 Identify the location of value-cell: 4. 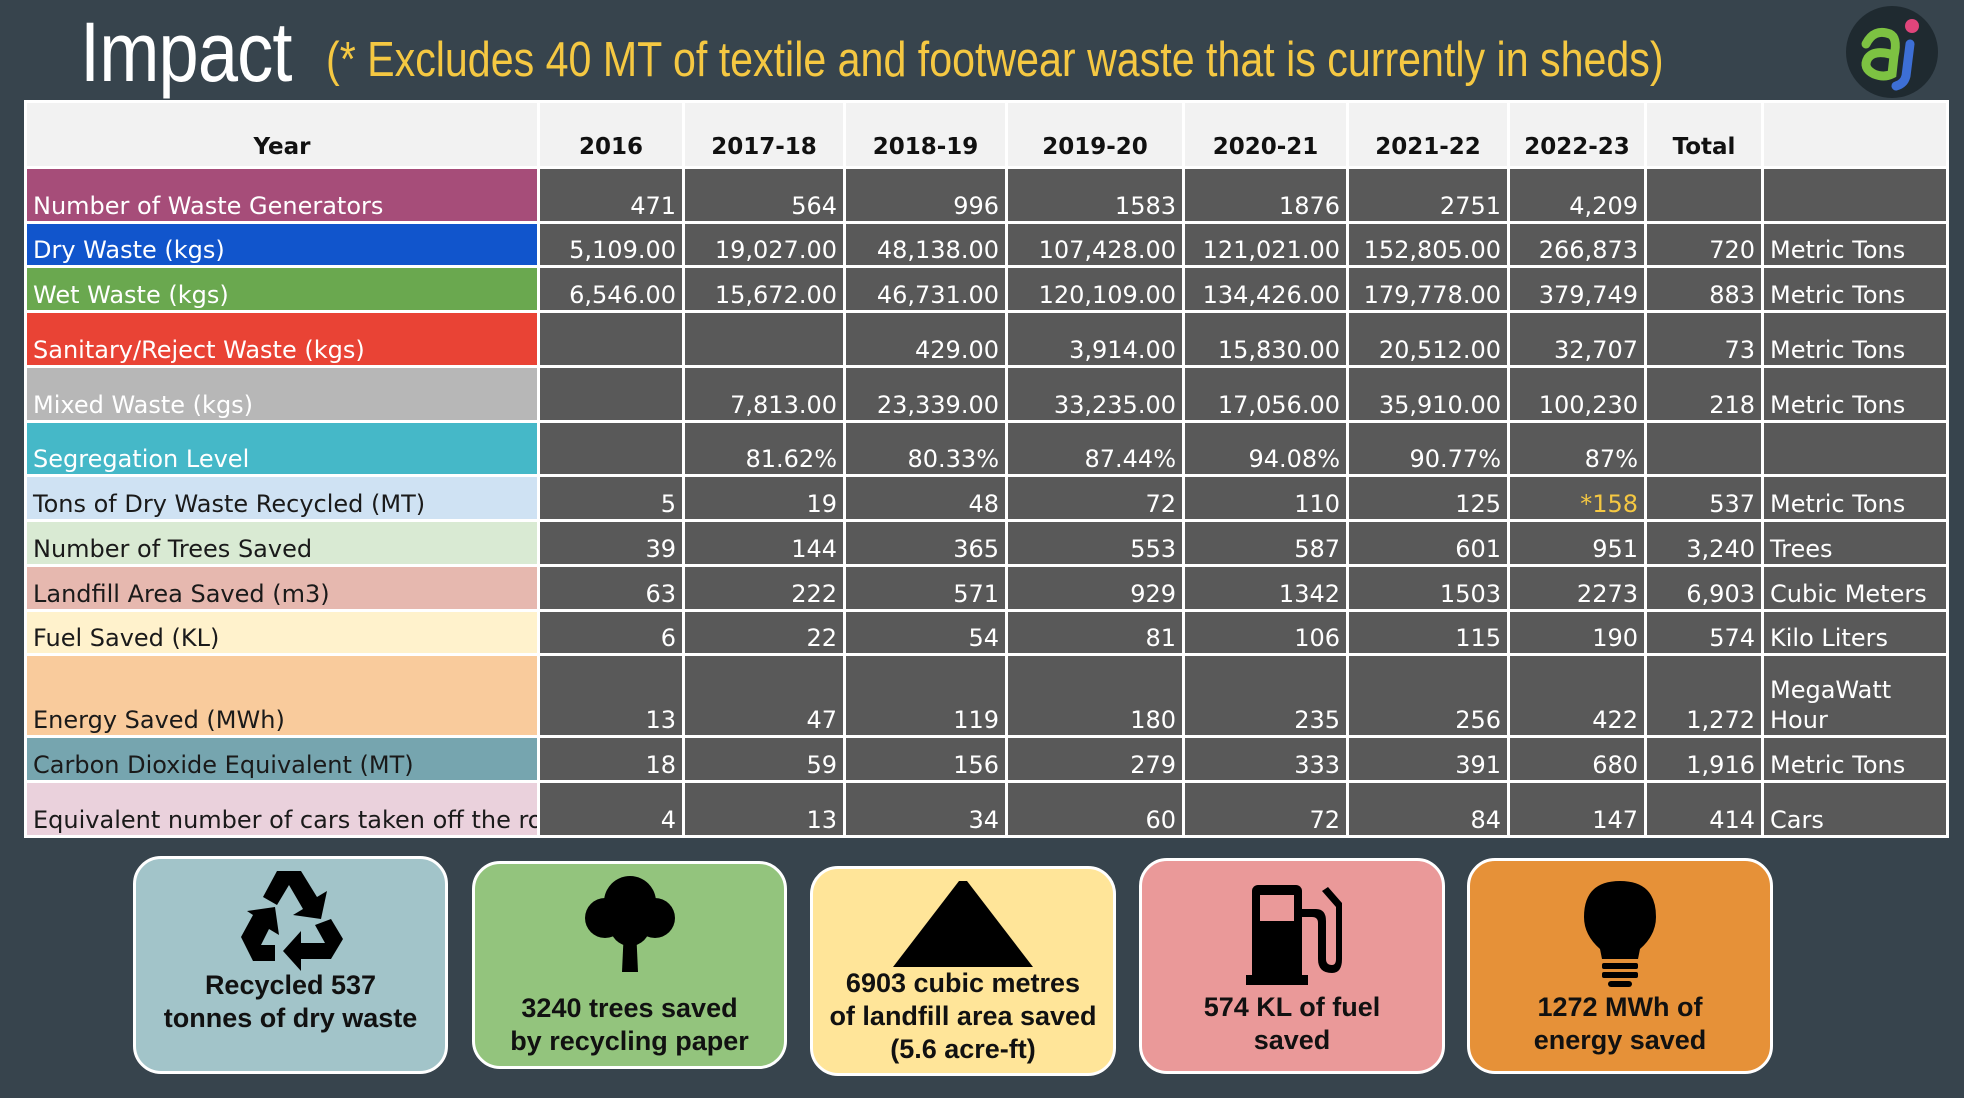
(611, 809).